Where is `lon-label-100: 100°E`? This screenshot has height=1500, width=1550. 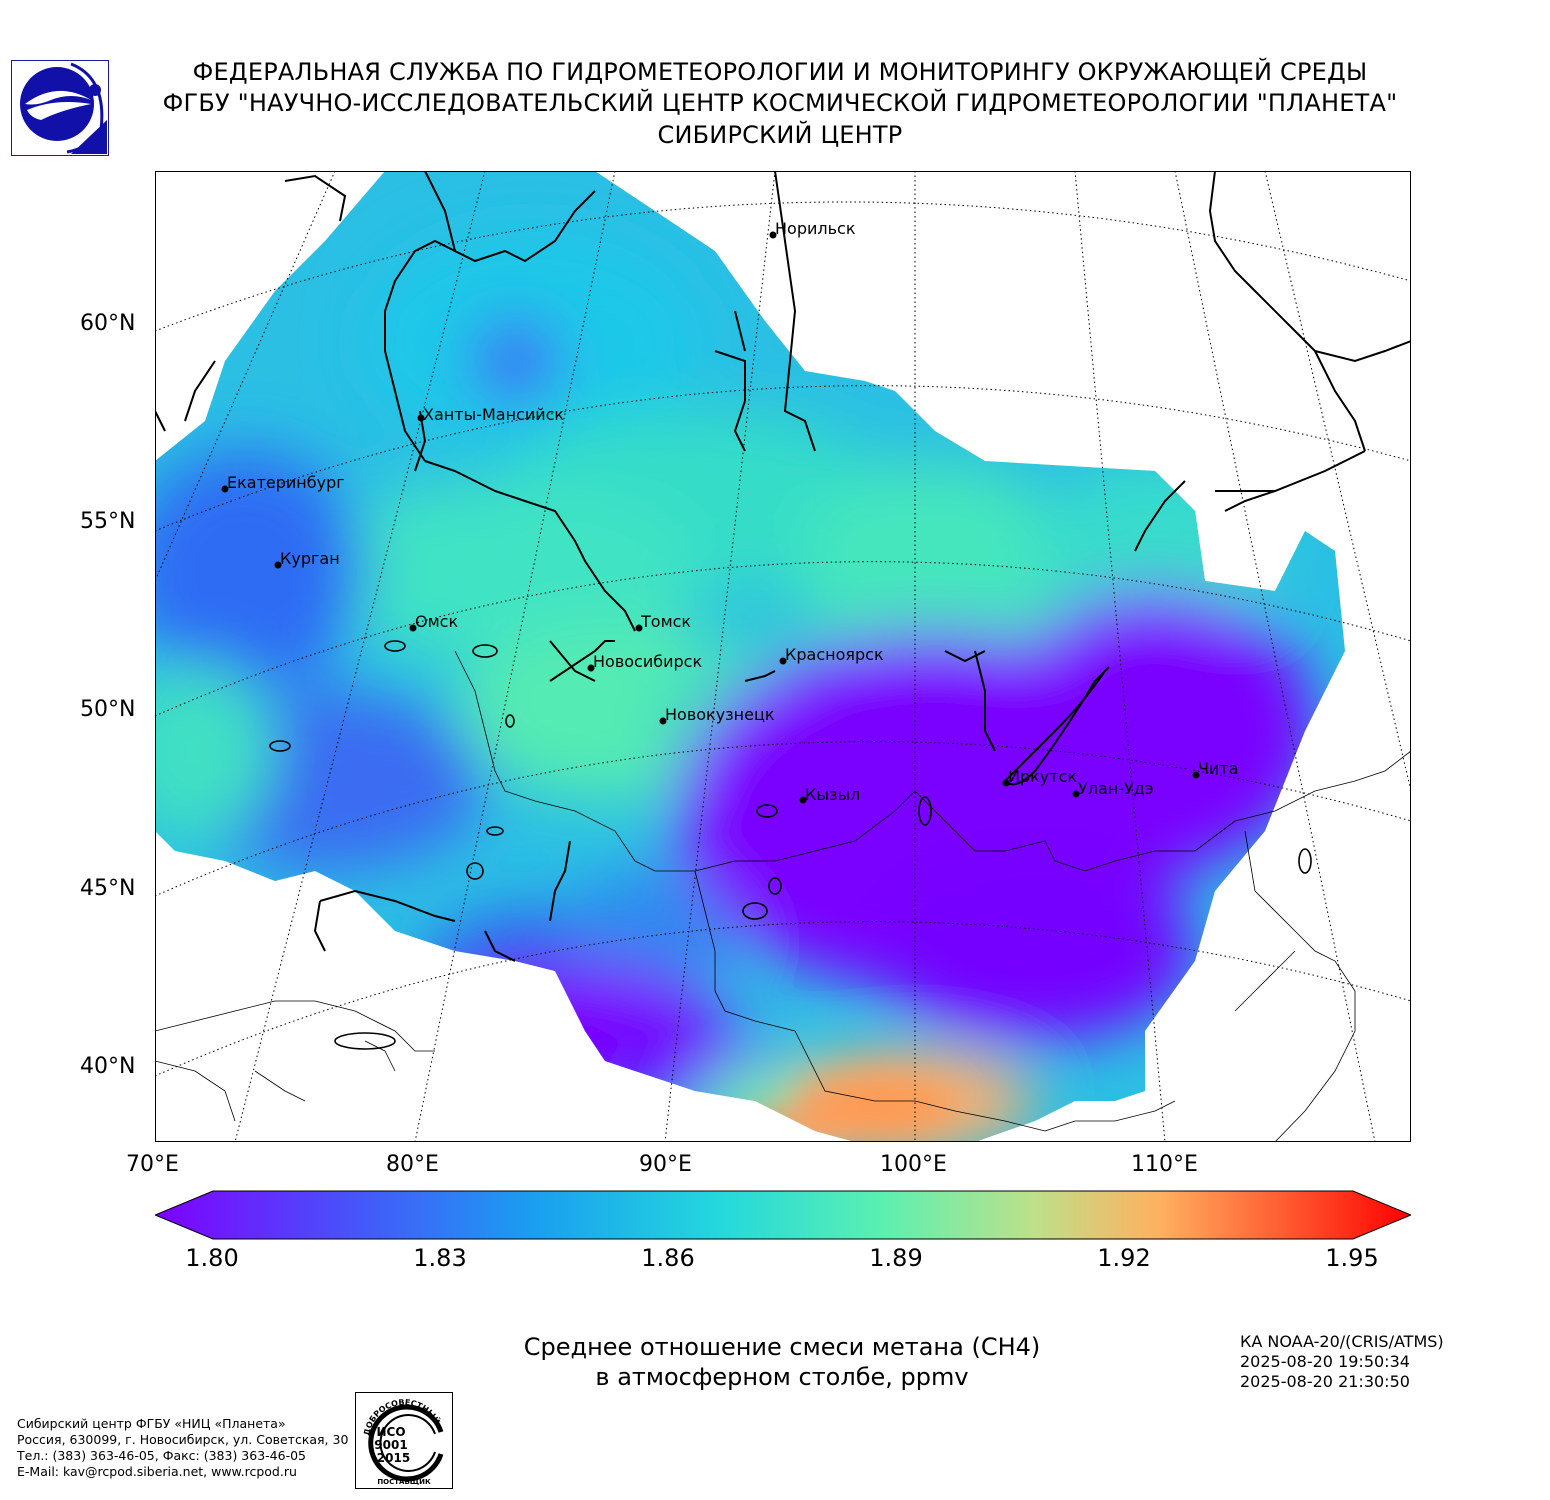 lon-label-100: 100°E is located at coordinates (913, 1164).